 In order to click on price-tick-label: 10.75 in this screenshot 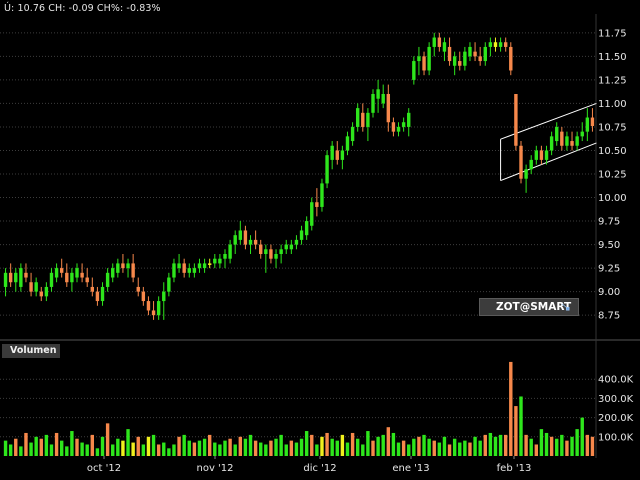, I will do `click(612, 127)`.